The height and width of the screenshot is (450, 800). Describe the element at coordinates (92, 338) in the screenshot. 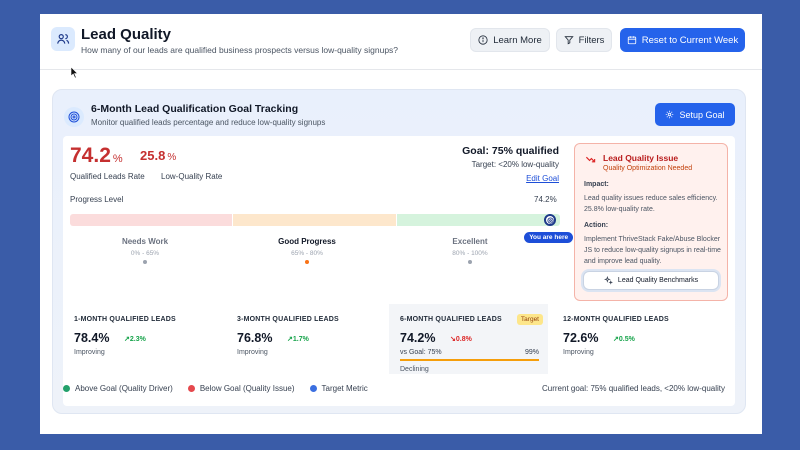

I see `metric-value: 78.4%` at that location.